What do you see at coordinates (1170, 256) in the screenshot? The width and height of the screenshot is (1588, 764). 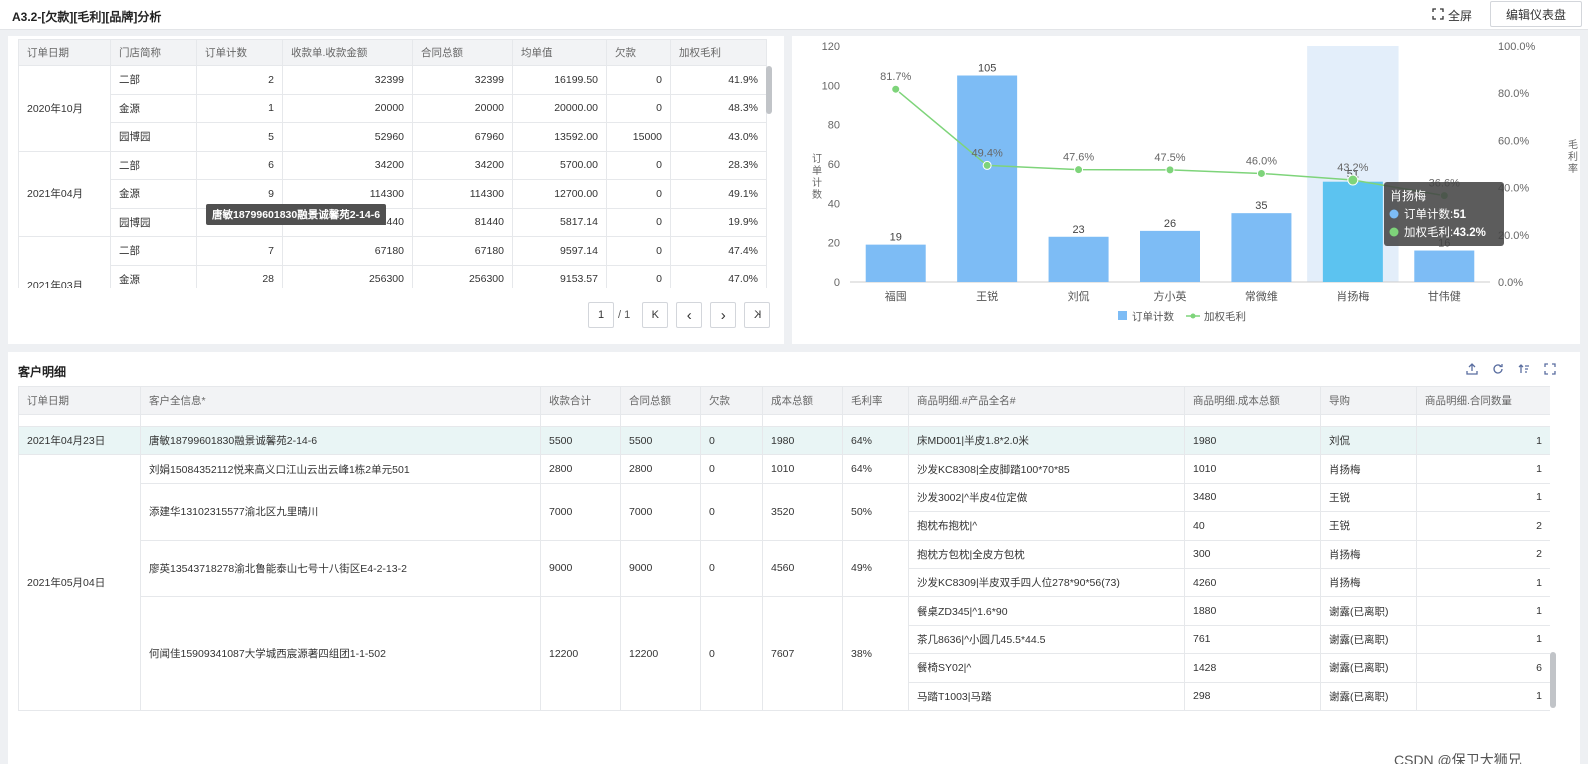 I see `bar-方小英` at bounding box center [1170, 256].